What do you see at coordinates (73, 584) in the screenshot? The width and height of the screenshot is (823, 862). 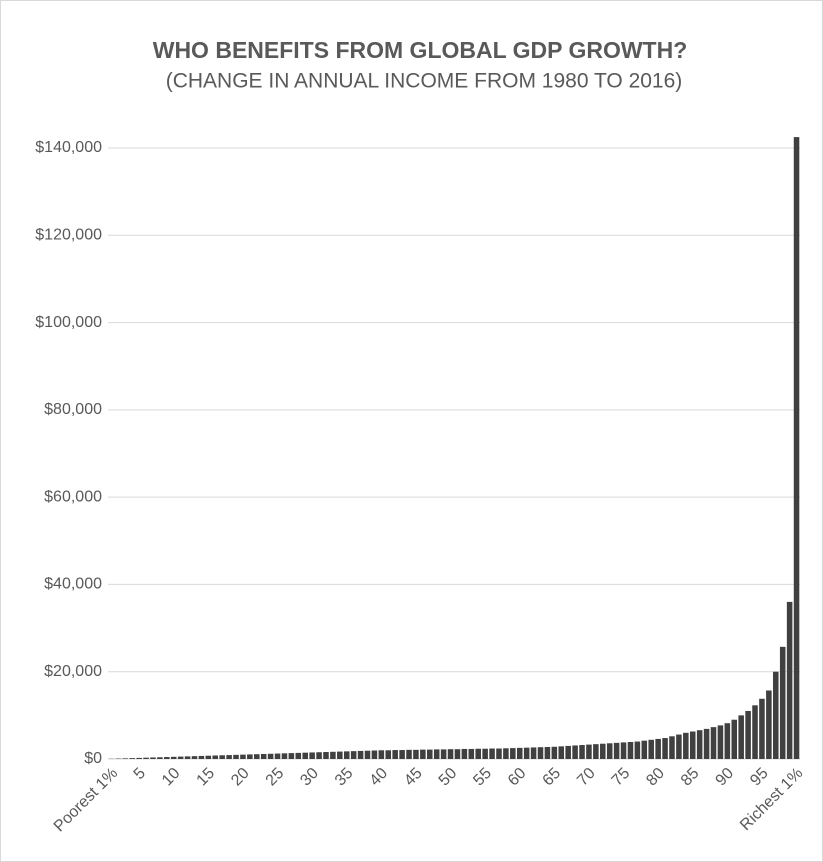 I see `y-tick-label: $40,000` at bounding box center [73, 584].